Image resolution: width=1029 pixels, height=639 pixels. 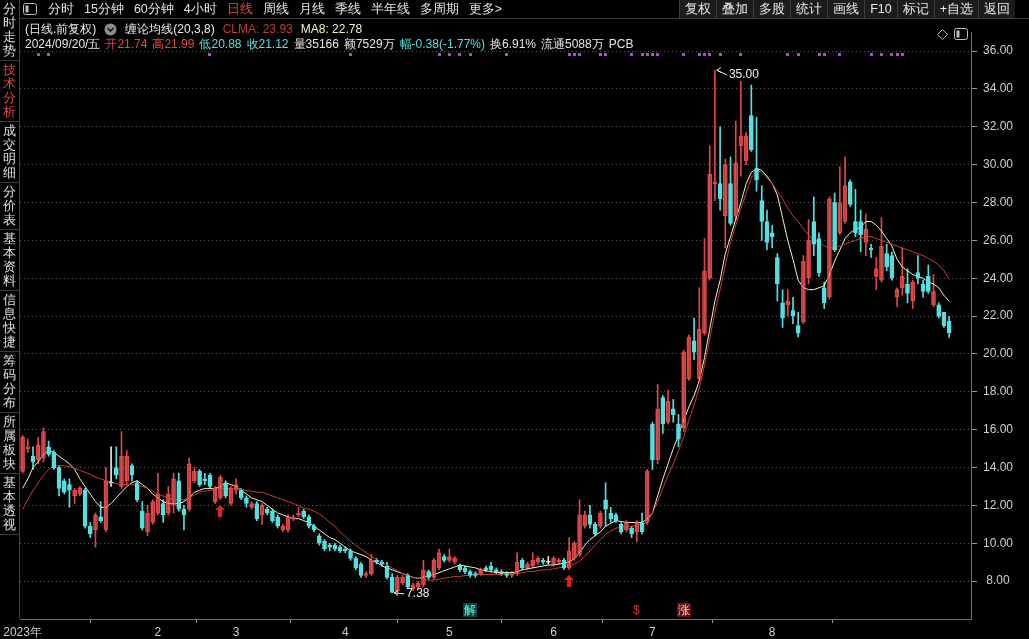 I want to click on y-tick-label: 28.00, so click(x=998, y=201).